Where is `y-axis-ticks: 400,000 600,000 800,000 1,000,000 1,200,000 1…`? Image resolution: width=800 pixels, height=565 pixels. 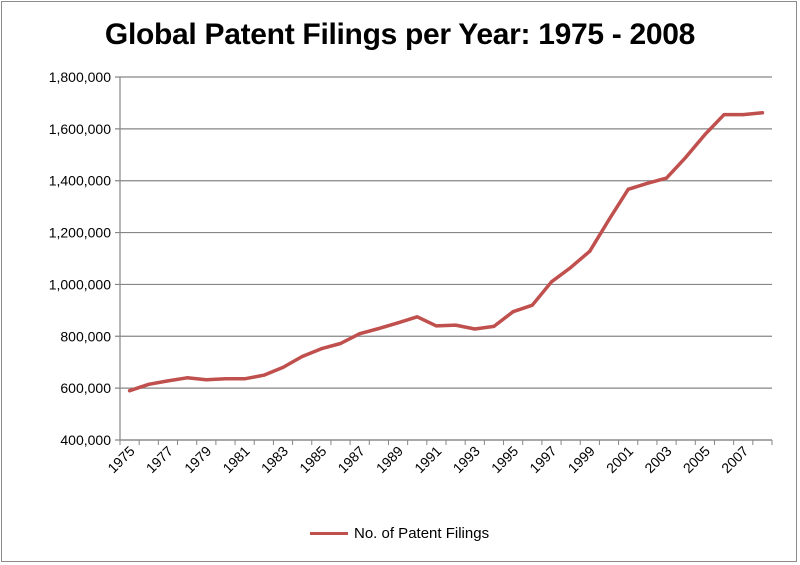 y-axis-ticks: 400,000 600,000 800,000 1,000,000 1,200,000 1… is located at coordinates (80, 258).